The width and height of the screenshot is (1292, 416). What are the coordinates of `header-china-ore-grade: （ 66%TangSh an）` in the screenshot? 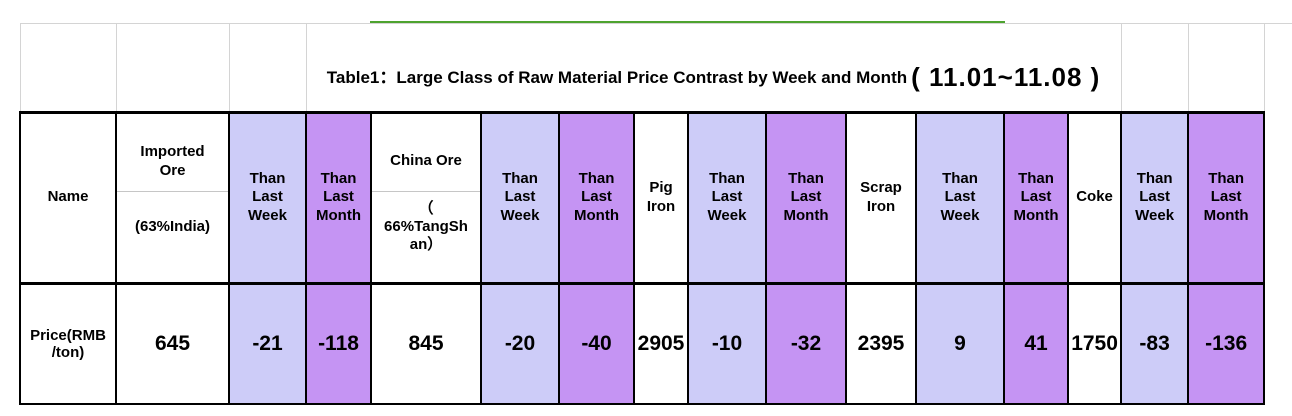 It's located at (426, 227).